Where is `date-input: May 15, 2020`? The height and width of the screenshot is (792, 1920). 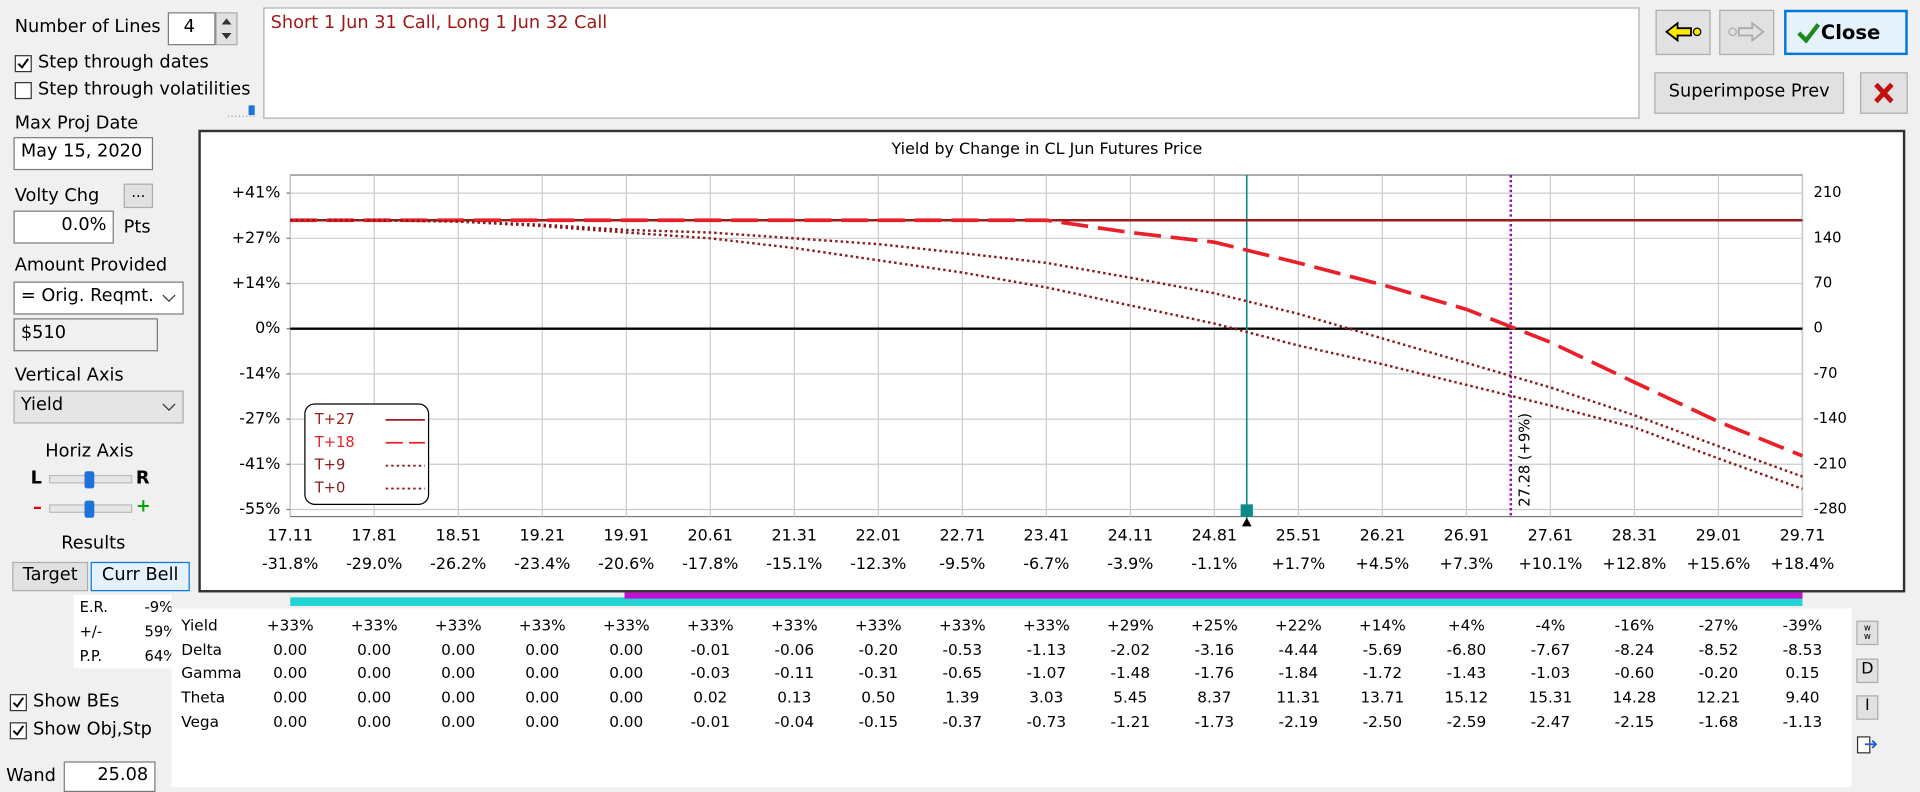
date-input: May 15, 2020 is located at coordinates (83, 154).